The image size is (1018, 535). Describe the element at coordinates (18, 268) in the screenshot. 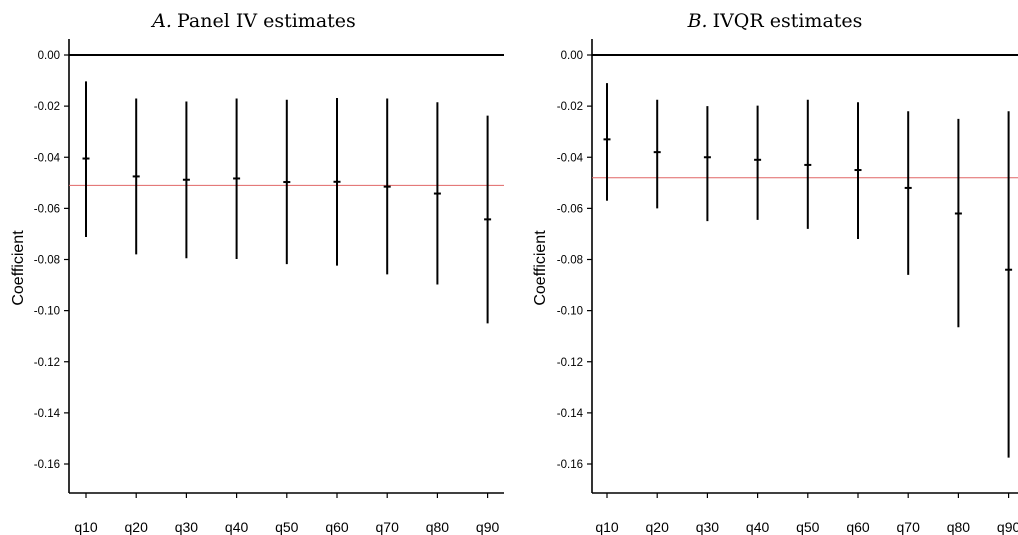

I see `panel-a-y-axis-label: Coefficient` at that location.